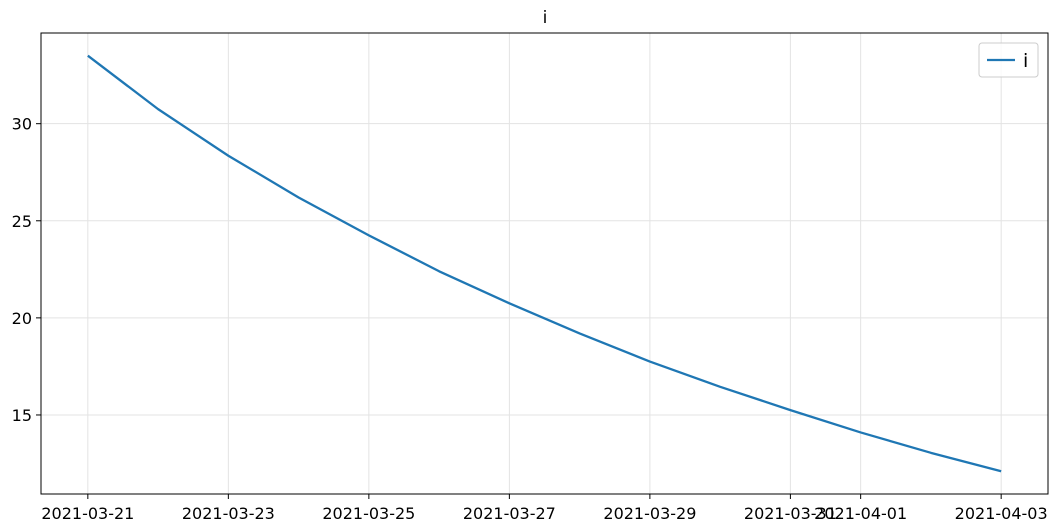 This screenshot has width=1060, height=532. Describe the element at coordinates (790, 513) in the screenshot. I see `x-tick-label: 2021-03-31` at that location.